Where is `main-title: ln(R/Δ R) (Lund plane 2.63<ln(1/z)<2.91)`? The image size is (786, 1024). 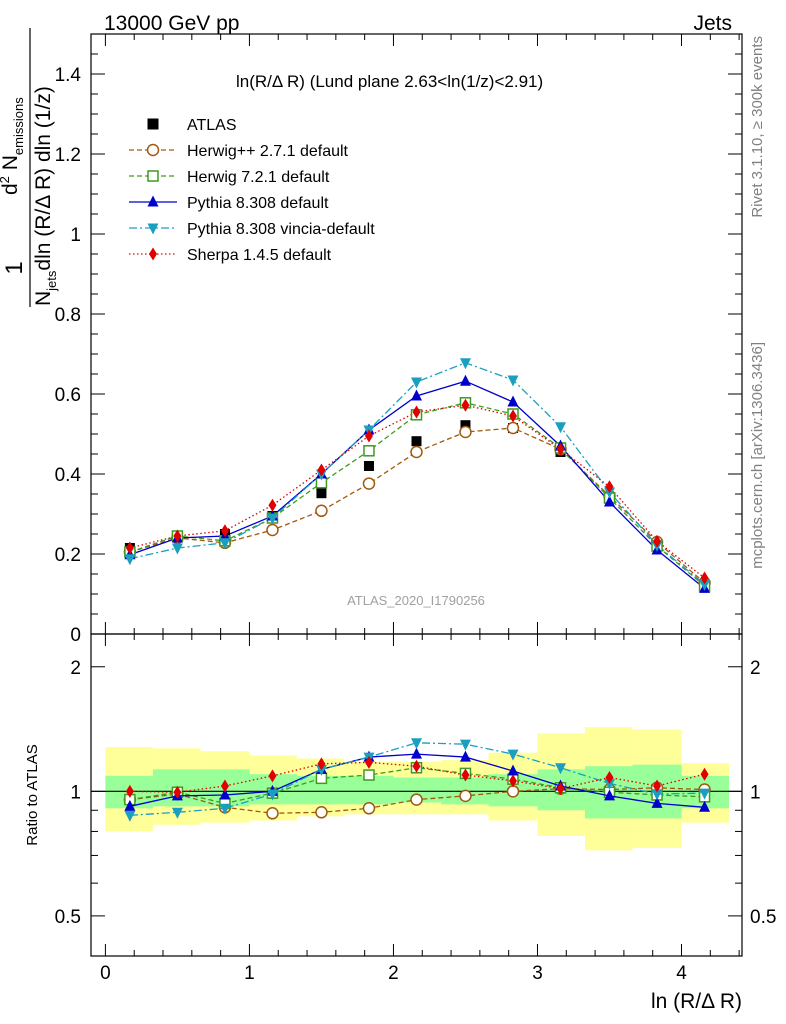
main-title: ln(R/Δ R) (Lund plane 2.63<ln(1/z)<2.91) is located at coordinates (389, 81).